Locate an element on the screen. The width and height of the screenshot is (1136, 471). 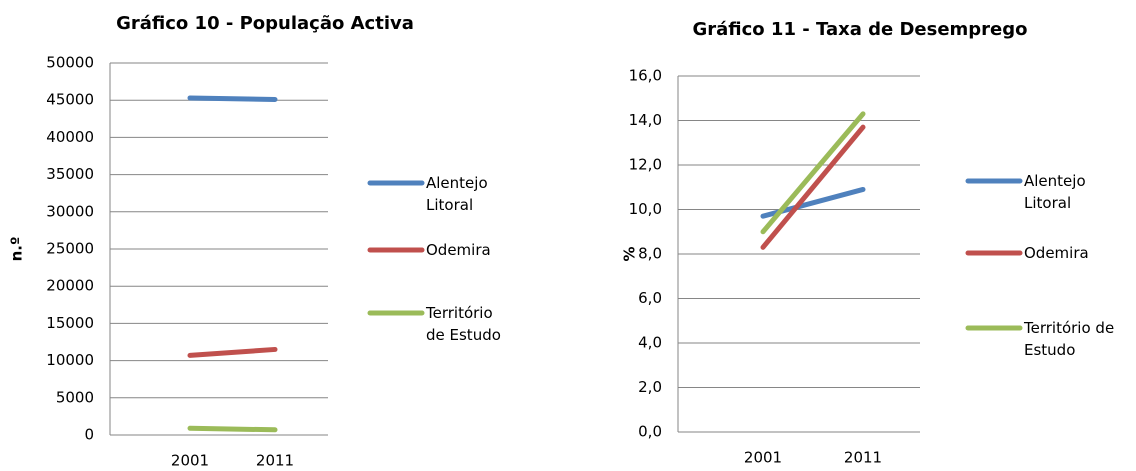
y-tick-label: 4,0 is located at coordinates (650, 343).